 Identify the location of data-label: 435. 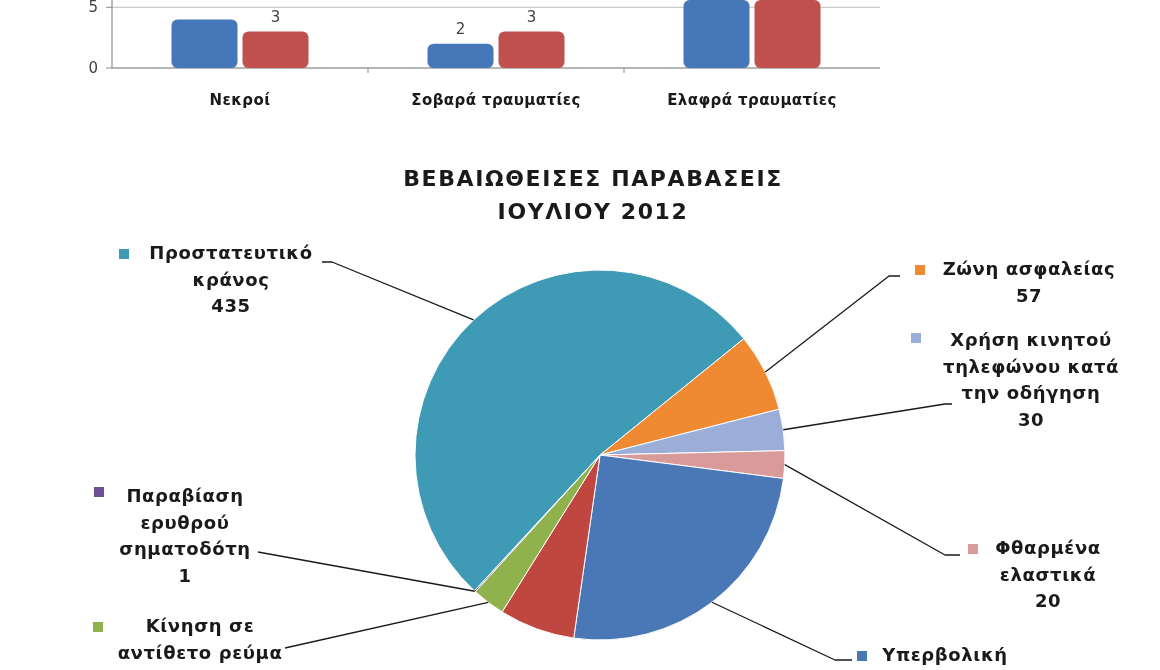
(231, 305).